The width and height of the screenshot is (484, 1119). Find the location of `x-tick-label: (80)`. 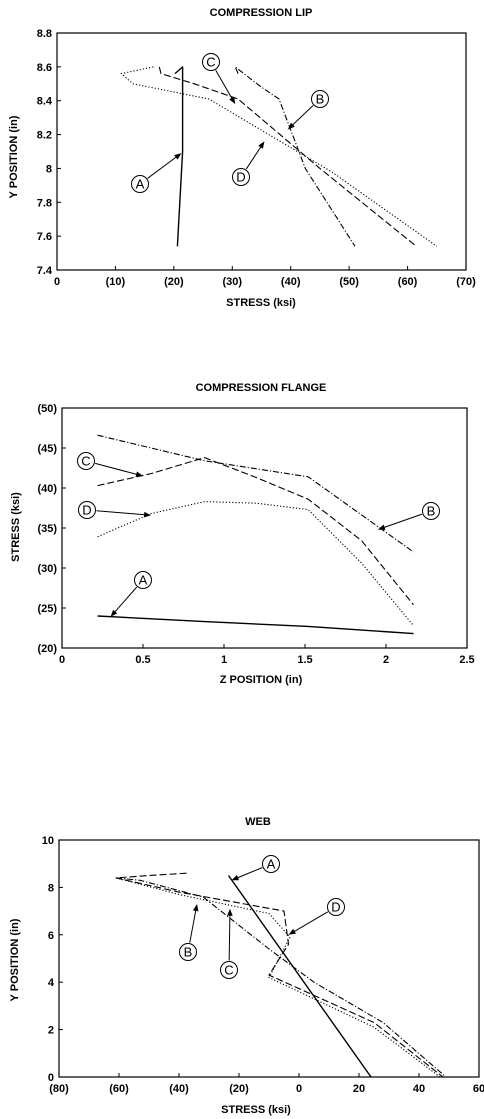

x-tick-label: (80) is located at coordinates (59, 1089).